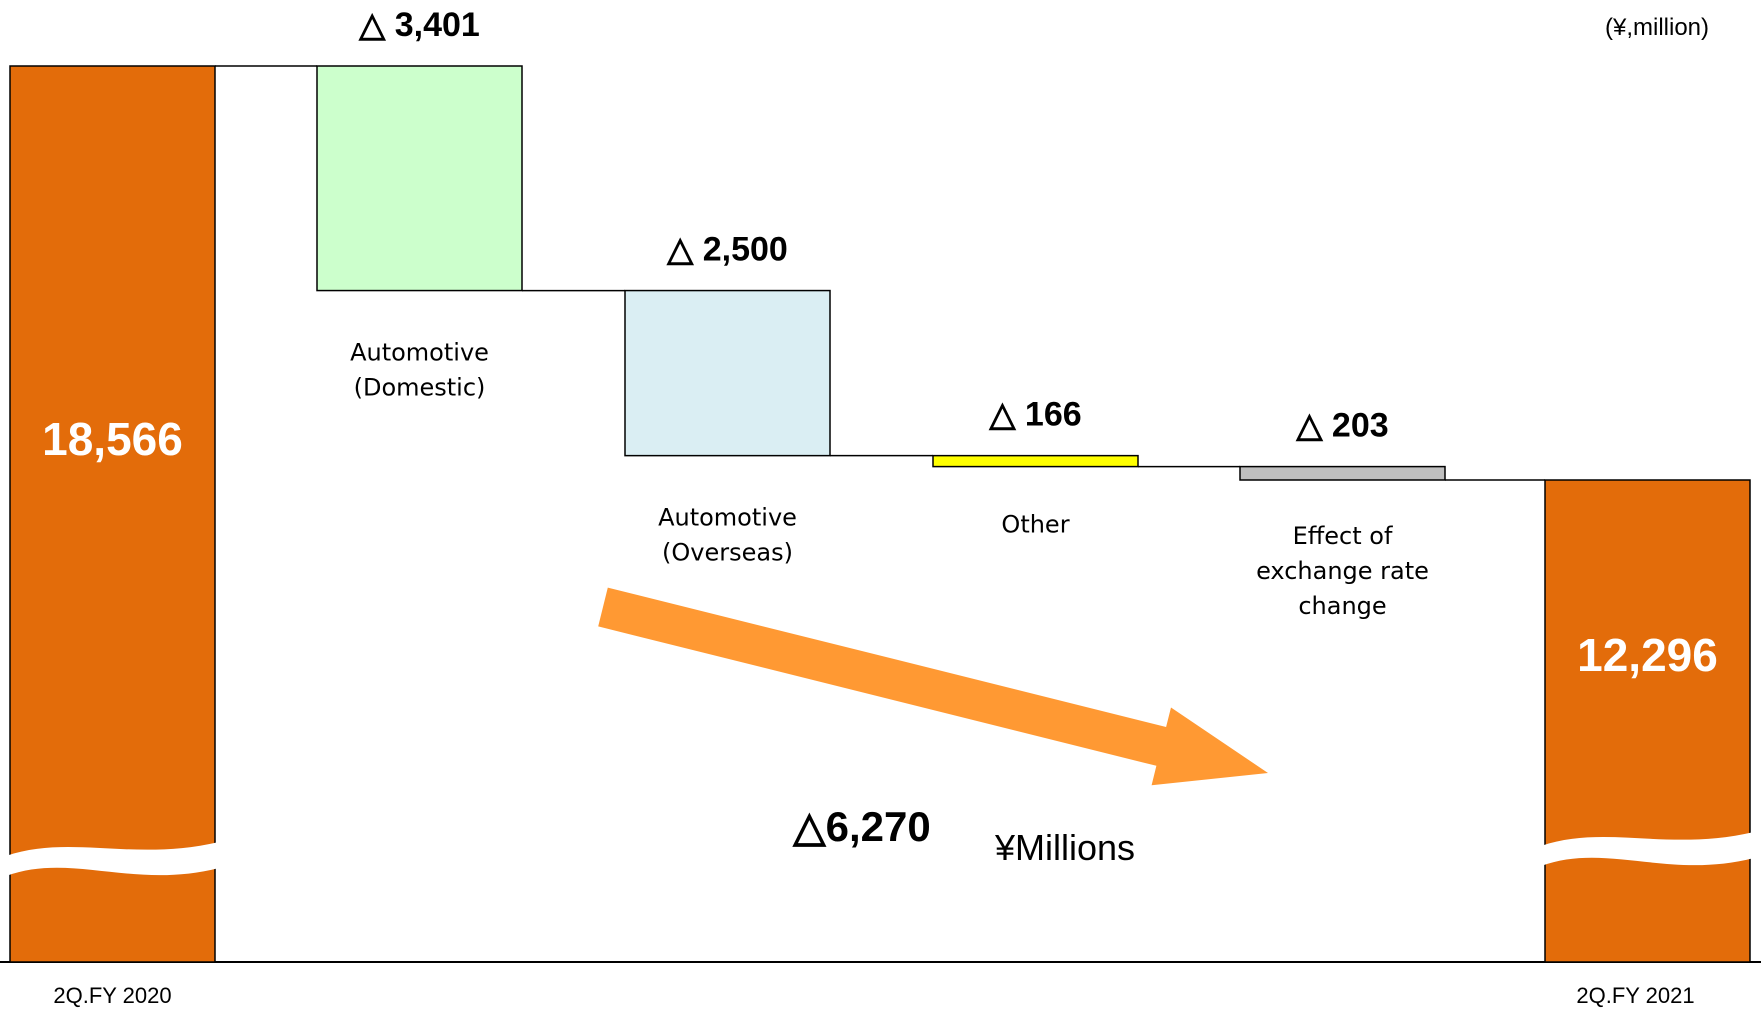 The height and width of the screenshot is (1010, 1761). Describe the element at coordinates (1635, 995) in the screenshot. I see `x-tick-end: 2Q.FY 2021` at that location.